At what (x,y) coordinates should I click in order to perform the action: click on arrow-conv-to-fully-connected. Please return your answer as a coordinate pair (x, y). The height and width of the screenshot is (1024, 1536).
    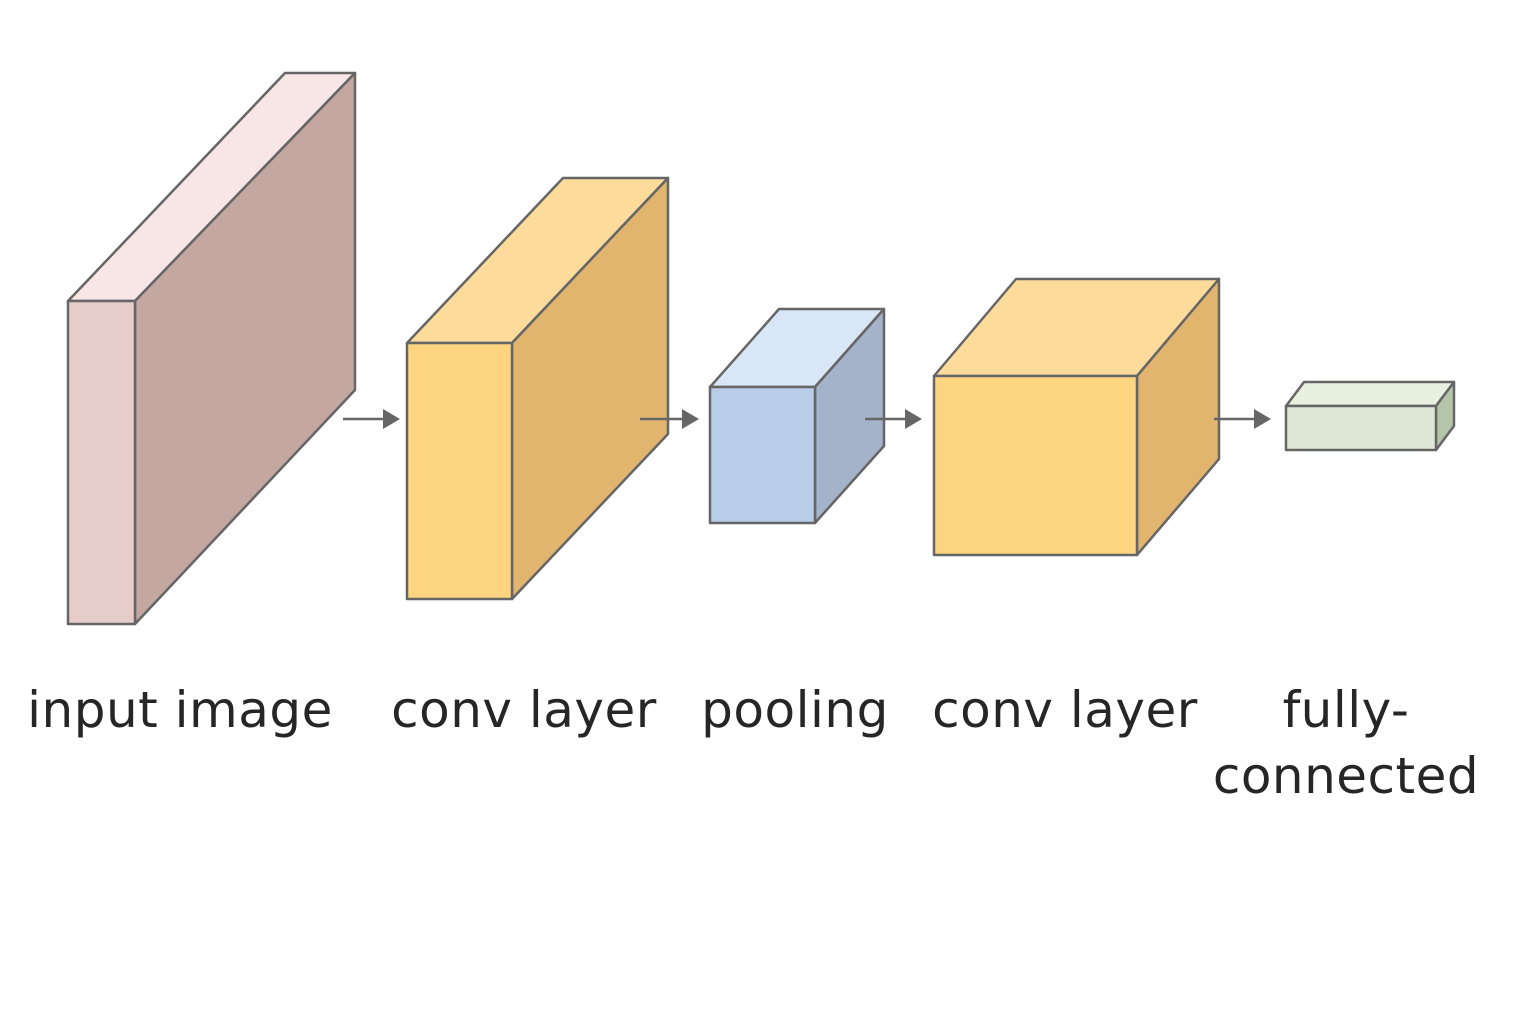
    Looking at the image, I should click on (1242, 419).